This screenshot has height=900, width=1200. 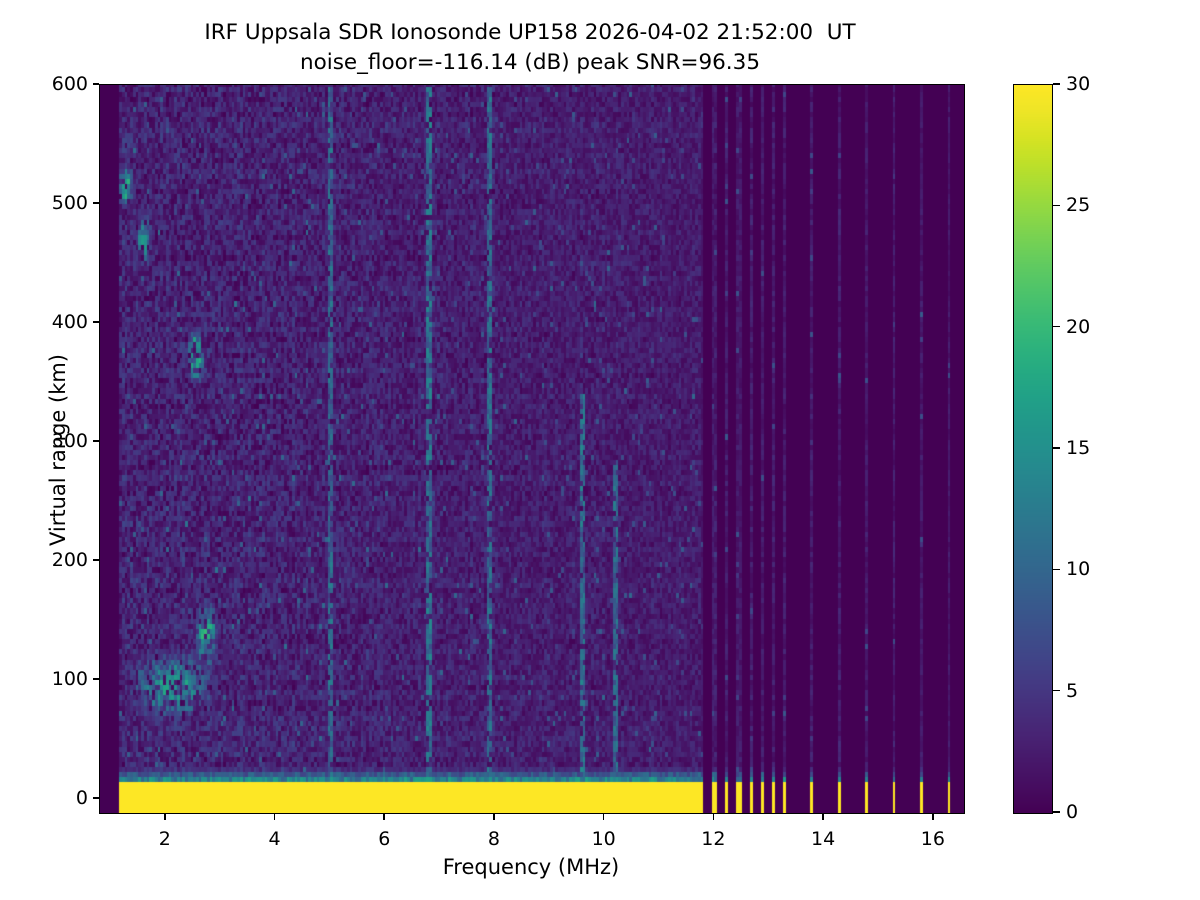 I want to click on y-axis-label: Virtual range (km), so click(x=58, y=450).